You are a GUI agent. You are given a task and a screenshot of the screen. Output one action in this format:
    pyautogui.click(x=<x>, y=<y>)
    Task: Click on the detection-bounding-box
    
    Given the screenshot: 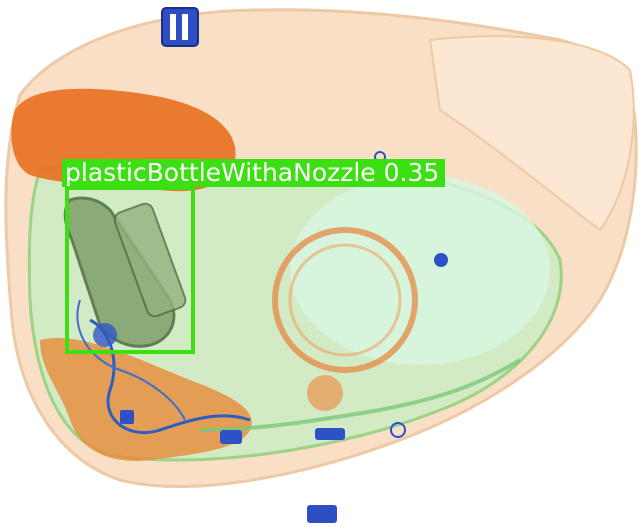 What is the action you would take?
    pyautogui.click(x=130, y=270)
    